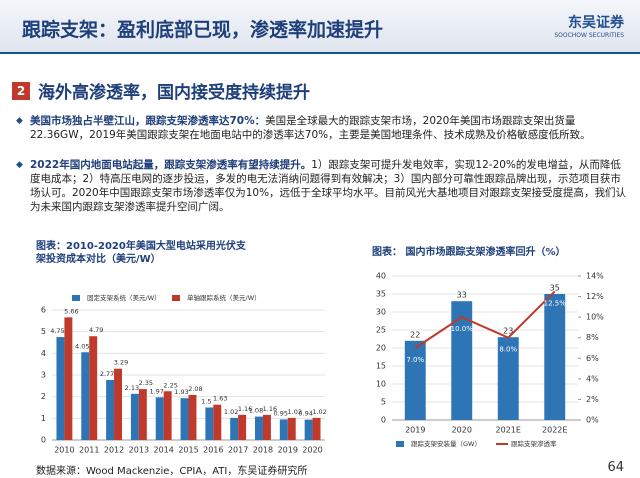 This screenshot has height=478, width=640. I want to click on value-label: 7.0%, so click(415, 360).